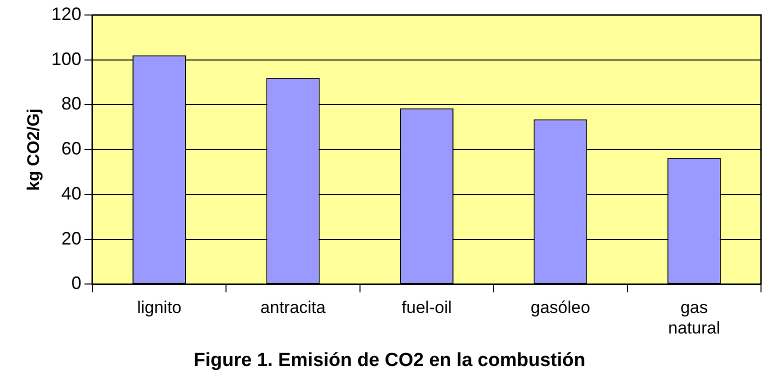 The width and height of the screenshot is (779, 390). I want to click on y-tick-label: 80, so click(71, 104).